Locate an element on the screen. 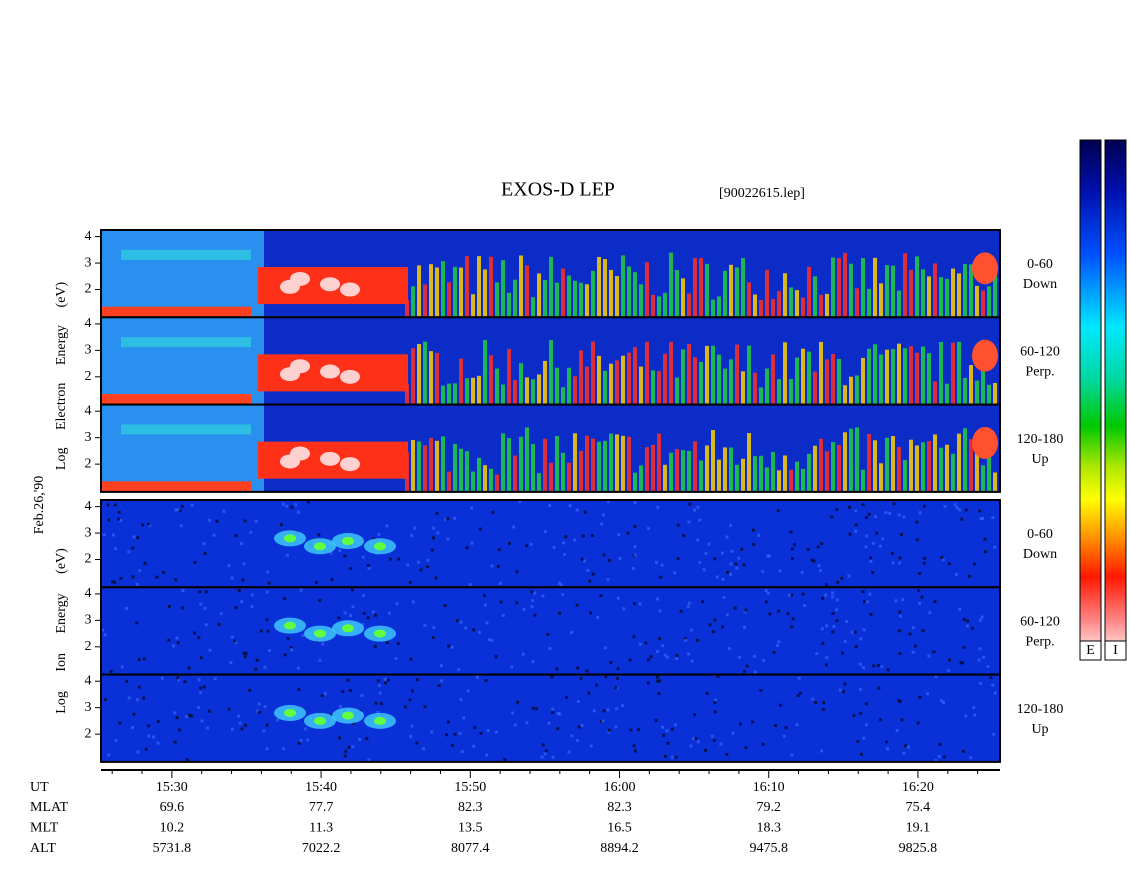 The height and width of the screenshot is (875, 1130). colorbar is located at coordinates (1115, 400).